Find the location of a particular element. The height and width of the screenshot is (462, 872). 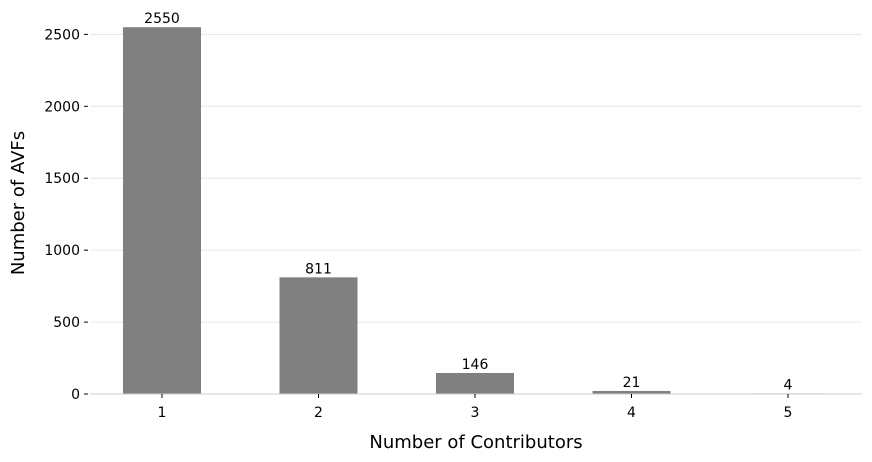

y-tick-label: 2000 is located at coordinates (62, 107).